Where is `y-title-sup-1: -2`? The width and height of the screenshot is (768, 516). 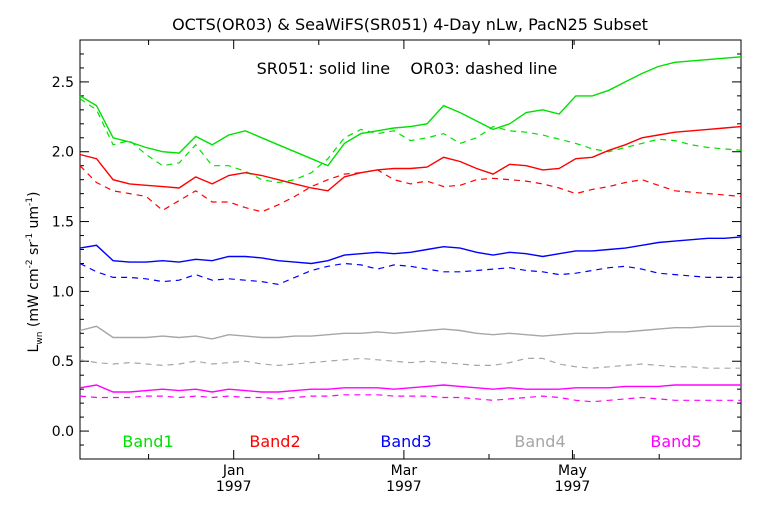
y-title-sup-1: -2 is located at coordinates (30, 263).